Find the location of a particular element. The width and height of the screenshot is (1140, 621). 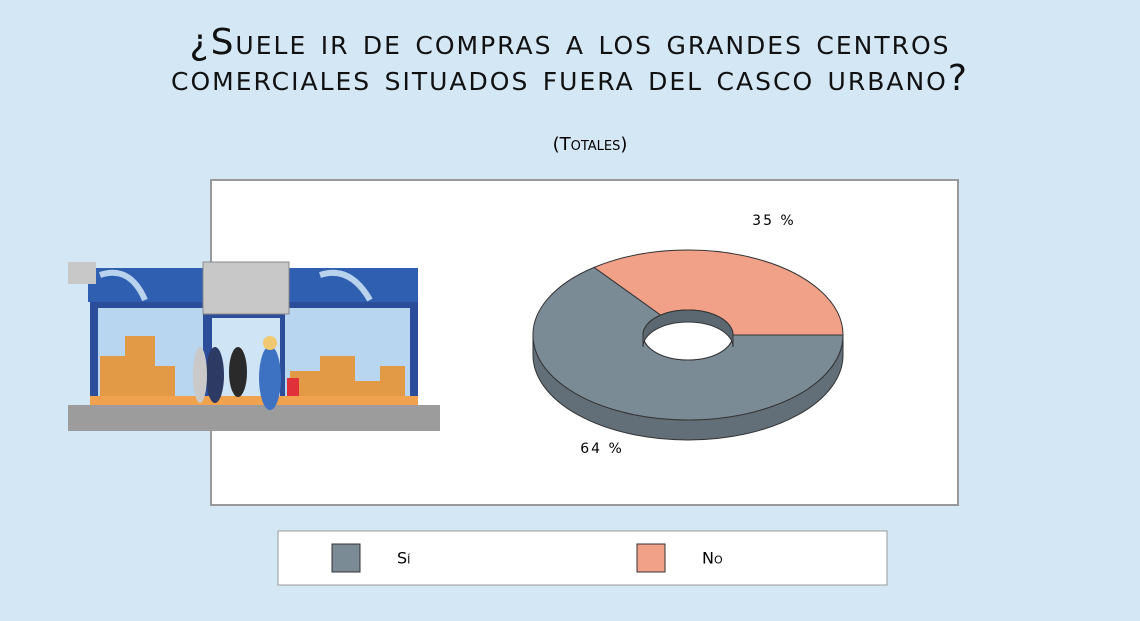

legend-frame is located at coordinates (582, 558).